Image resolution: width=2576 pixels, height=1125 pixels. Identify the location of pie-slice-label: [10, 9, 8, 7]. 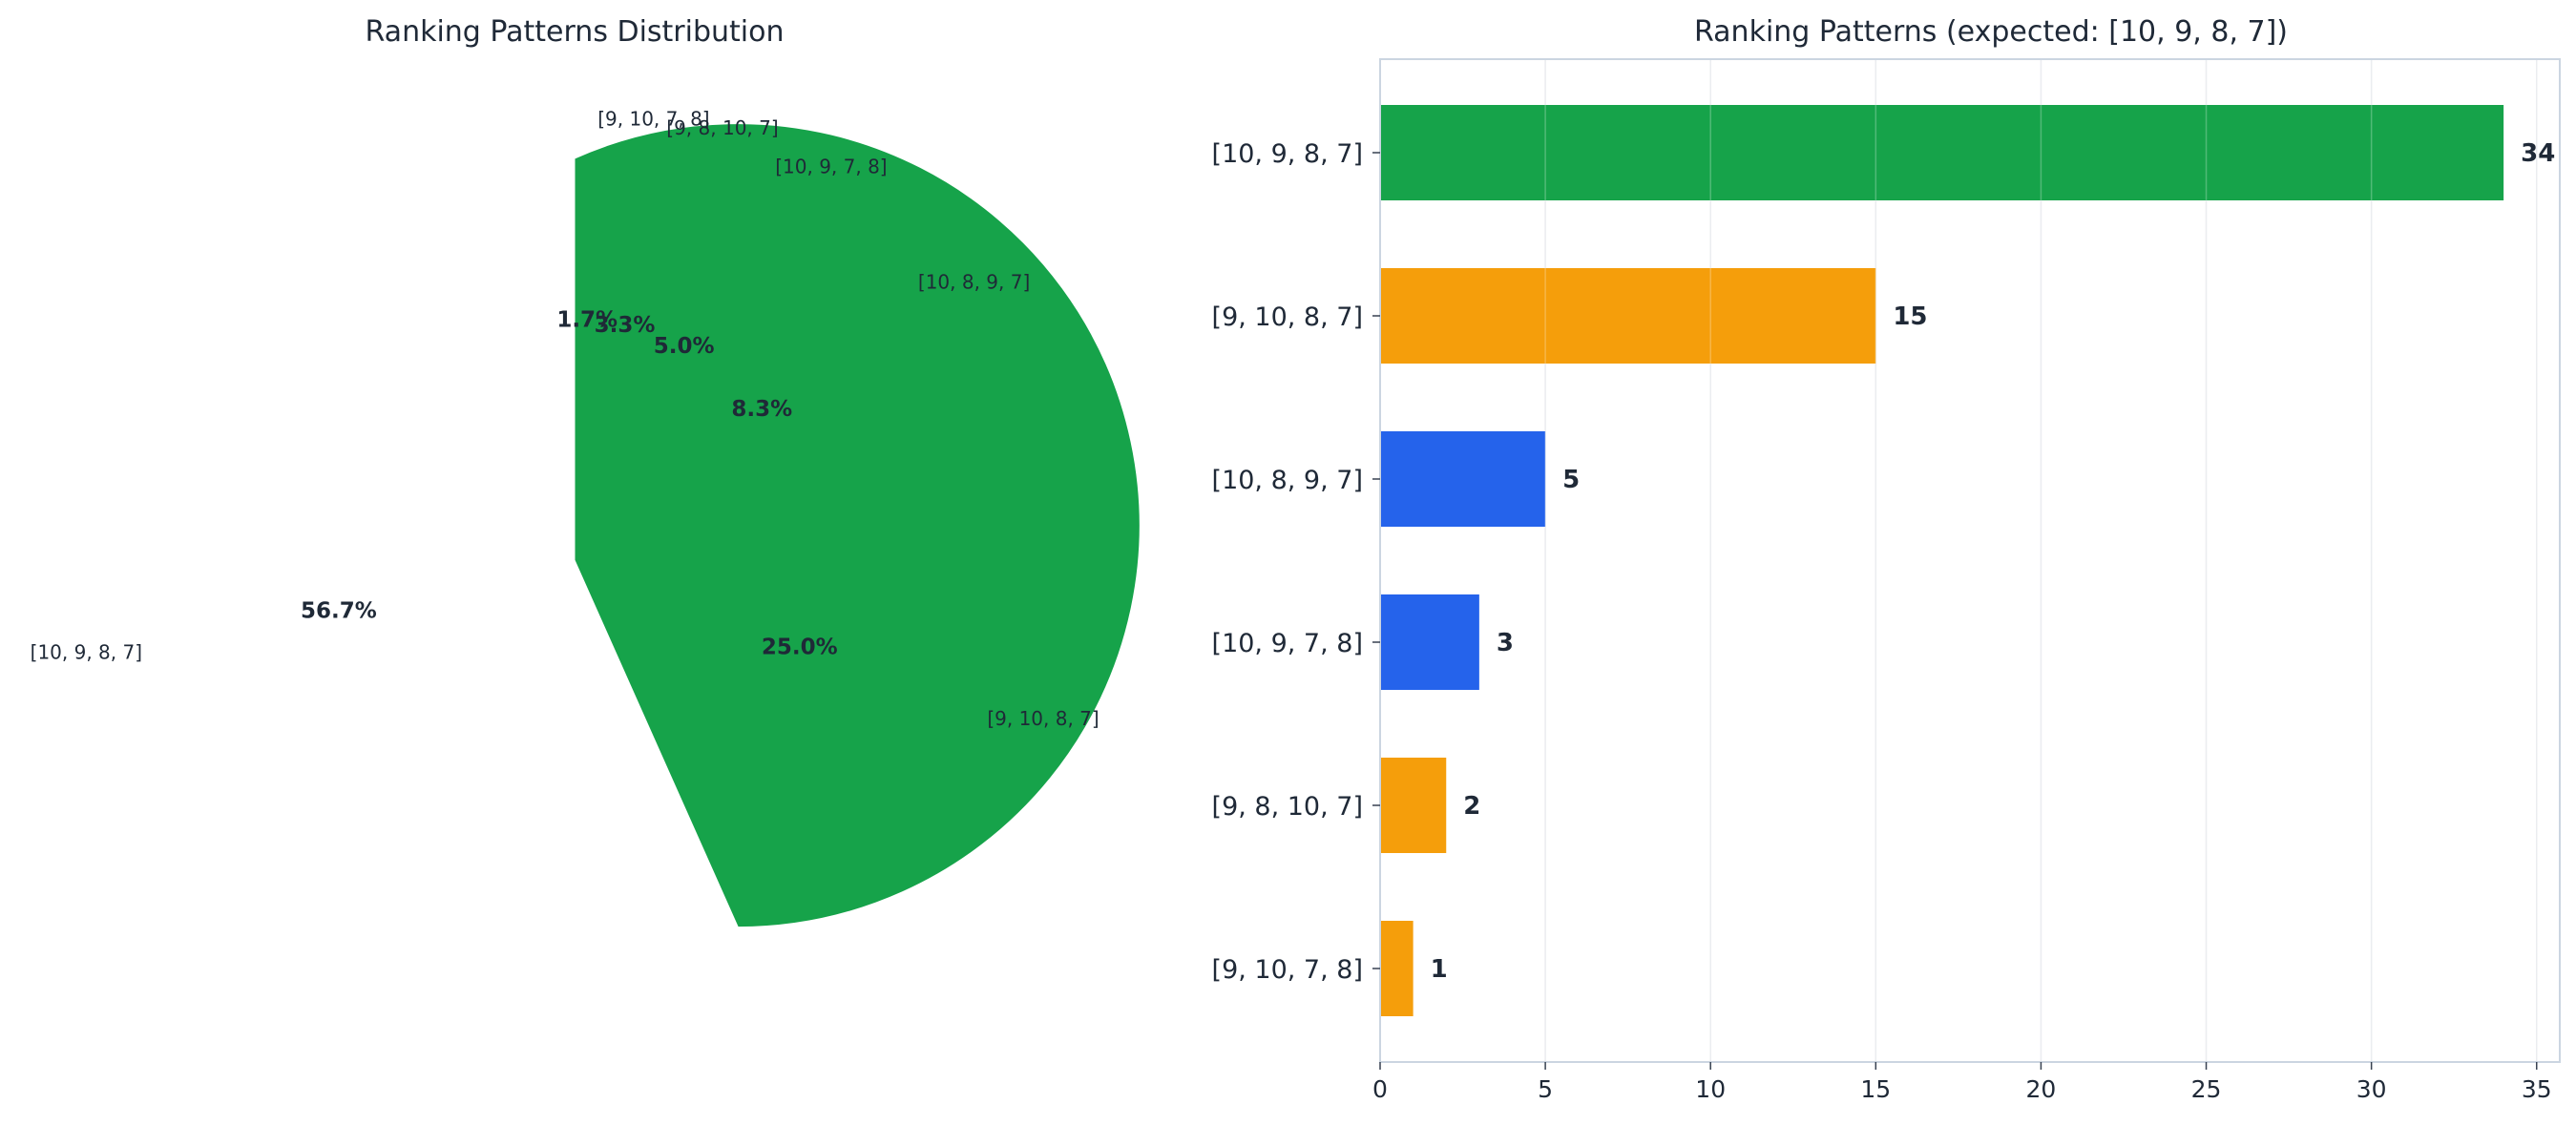
(86, 652).